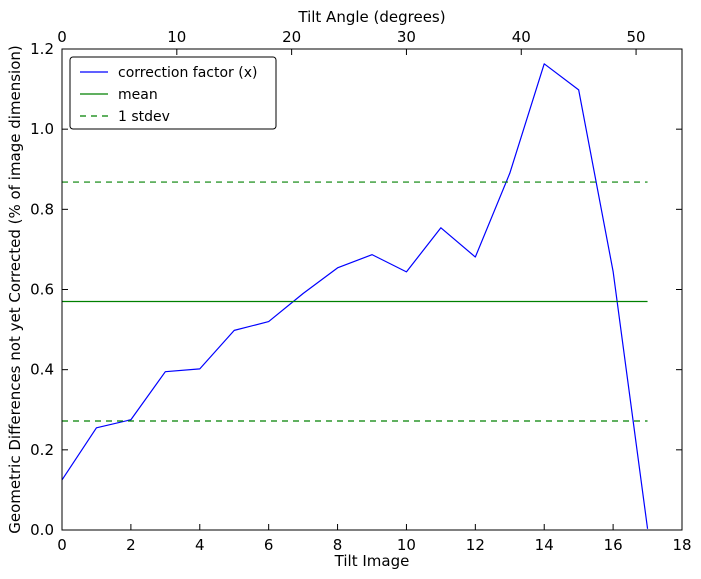 The image size is (701, 579). I want to click on y-tick-label: 0.6, so click(42, 290).